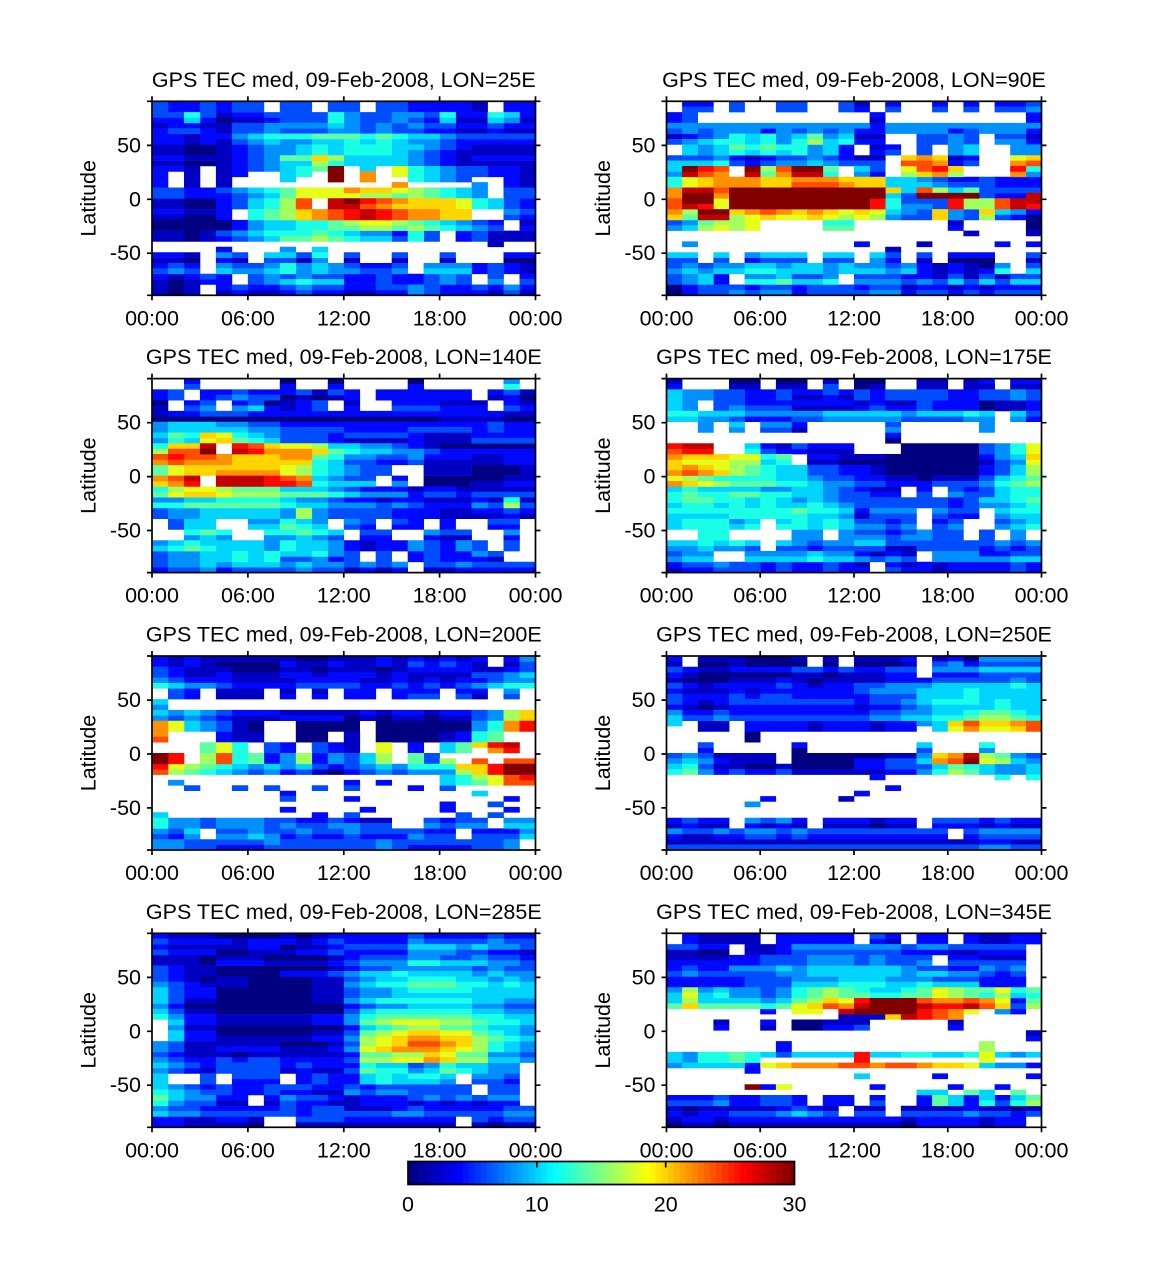 The height and width of the screenshot is (1271, 1167). Describe the element at coordinates (854, 80) in the screenshot. I see `svg-text:GPS TEC med, 09-Feb-2008, LON=: GPS TEC med, 09-Feb-2008, LON=90E` at that location.